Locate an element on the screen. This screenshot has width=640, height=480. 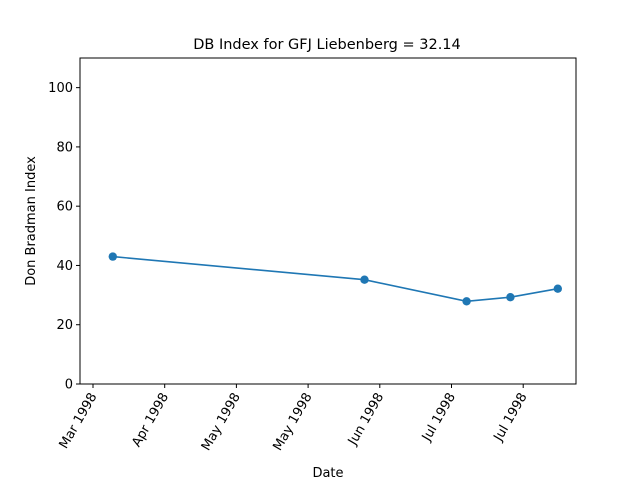
y-tick-label: 40 is located at coordinates (64, 266).